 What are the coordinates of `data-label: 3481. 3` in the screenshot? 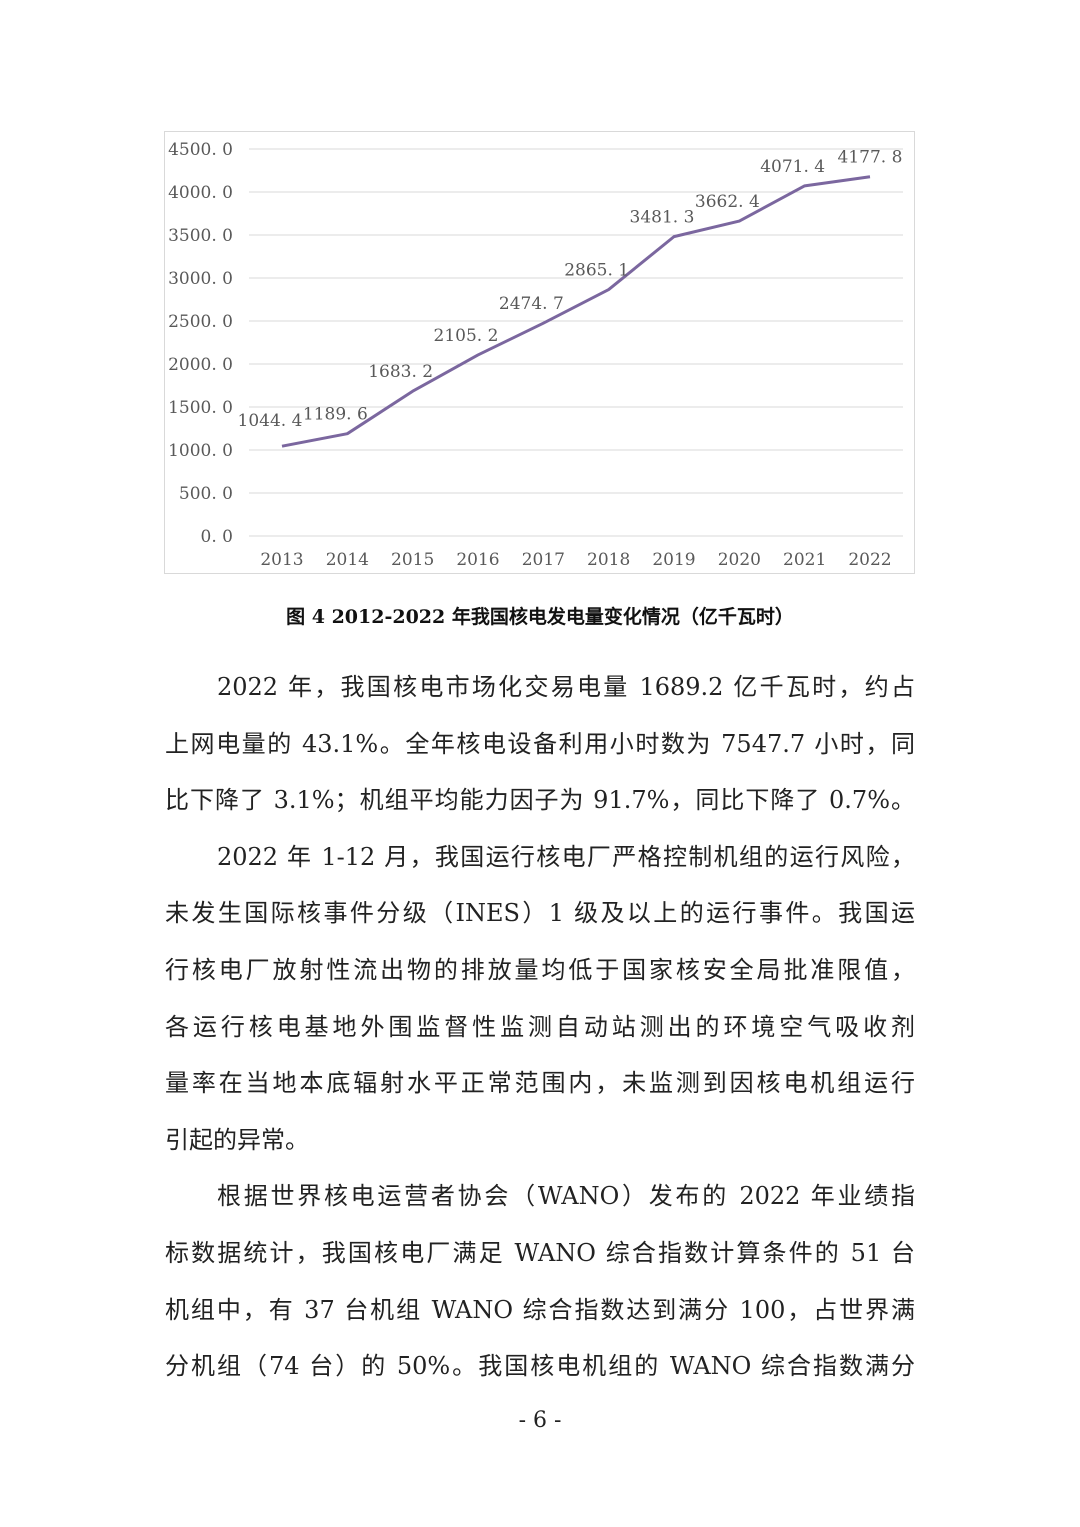 It's located at (662, 218).